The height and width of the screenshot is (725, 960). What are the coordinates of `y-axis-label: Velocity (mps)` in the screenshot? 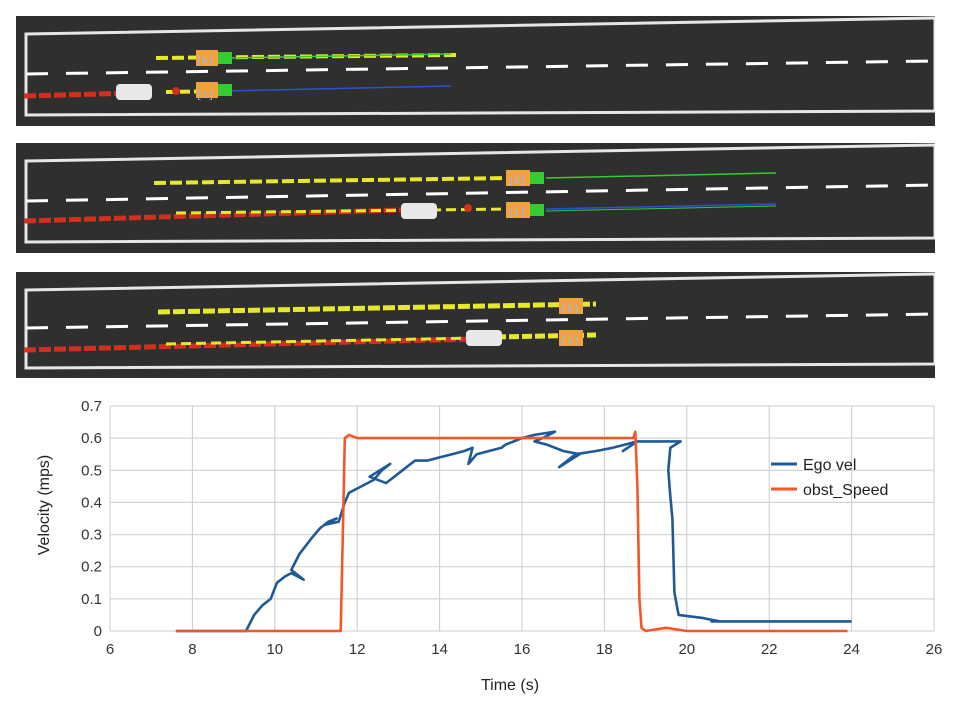 It's located at (44, 505).